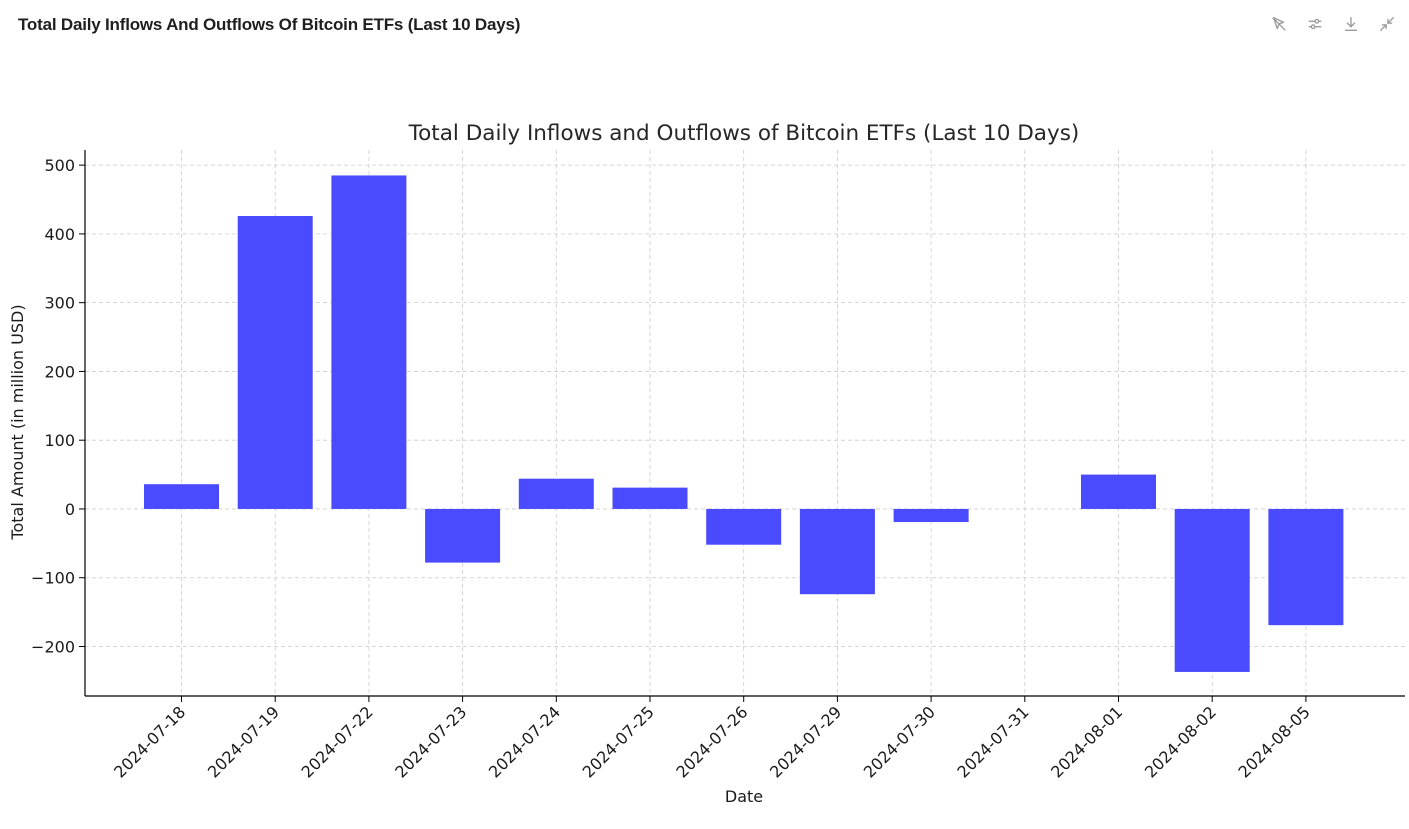 Image resolution: width=1409 pixels, height=829 pixels. What do you see at coordinates (711, 741) in the screenshot?
I see `x-tick-label: 2024-07-26` at bounding box center [711, 741].